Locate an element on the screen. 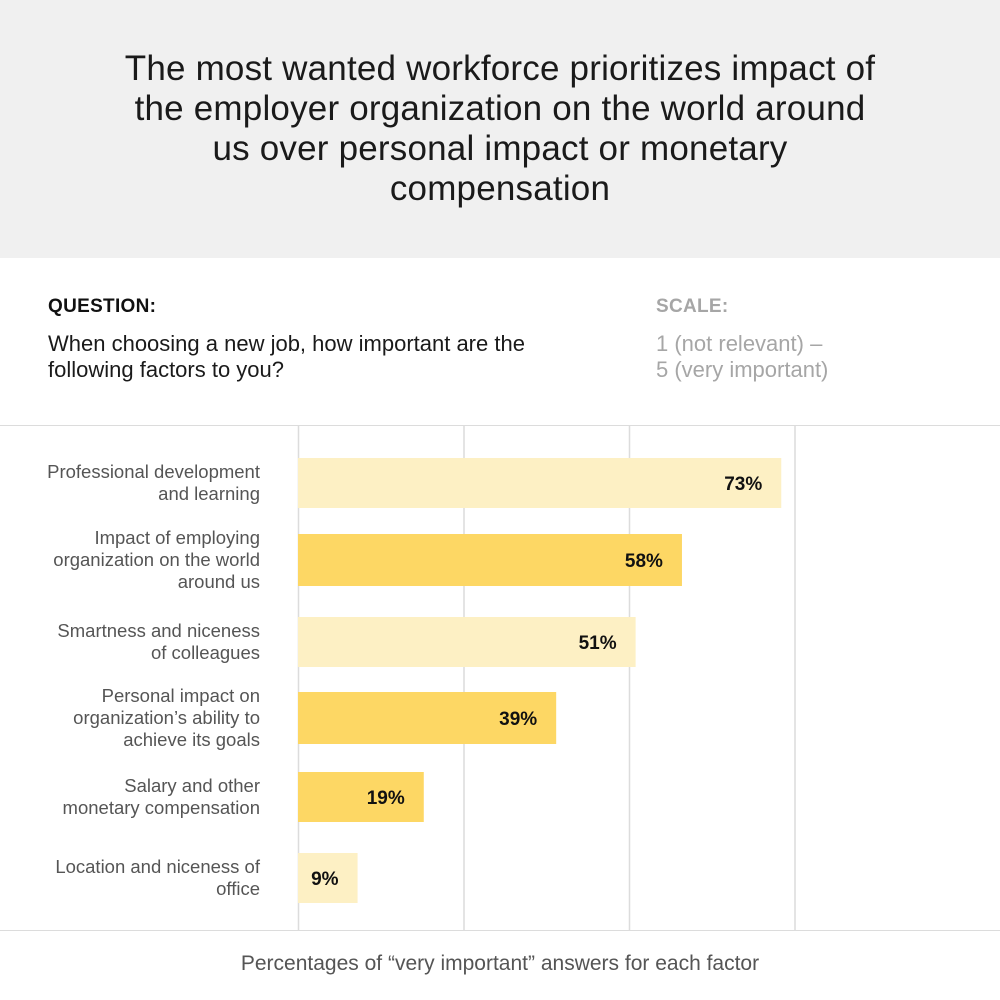  scale-text: 1 (not relevant) – 5 (very important) is located at coordinates (806, 357).